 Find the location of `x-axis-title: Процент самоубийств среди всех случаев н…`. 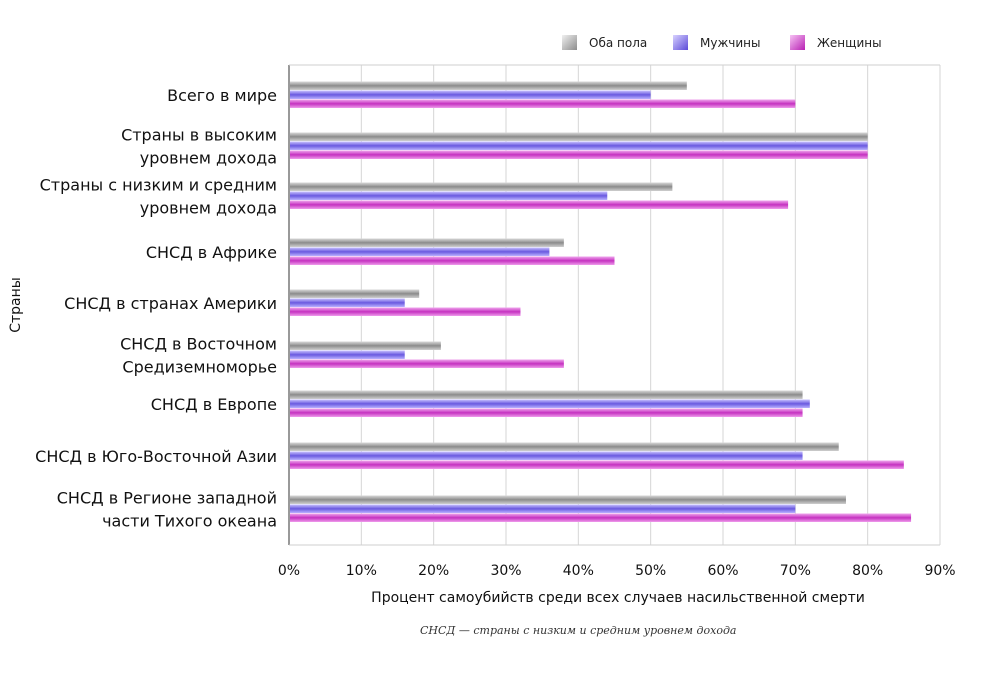

x-axis-title: Процент самоубийств среди всех случаев н… is located at coordinates (618, 598).